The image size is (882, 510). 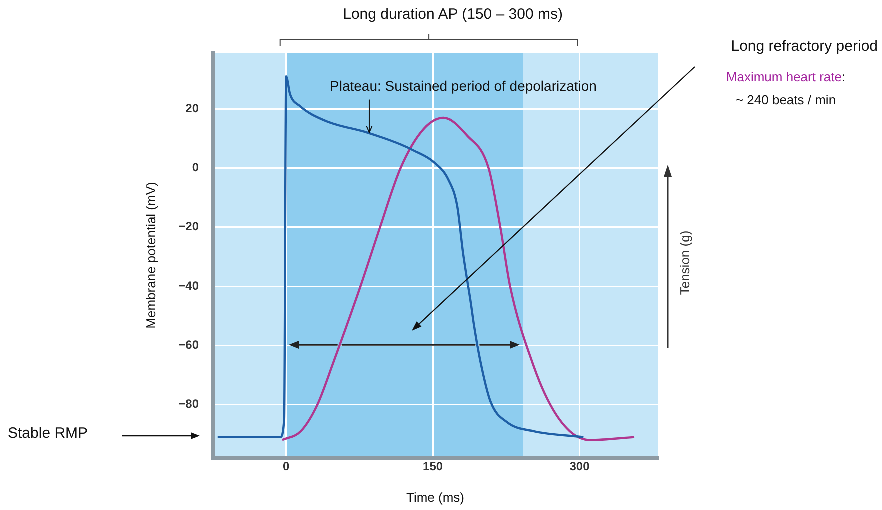 I want to click on y-tick-label: −80, so click(x=189, y=404).